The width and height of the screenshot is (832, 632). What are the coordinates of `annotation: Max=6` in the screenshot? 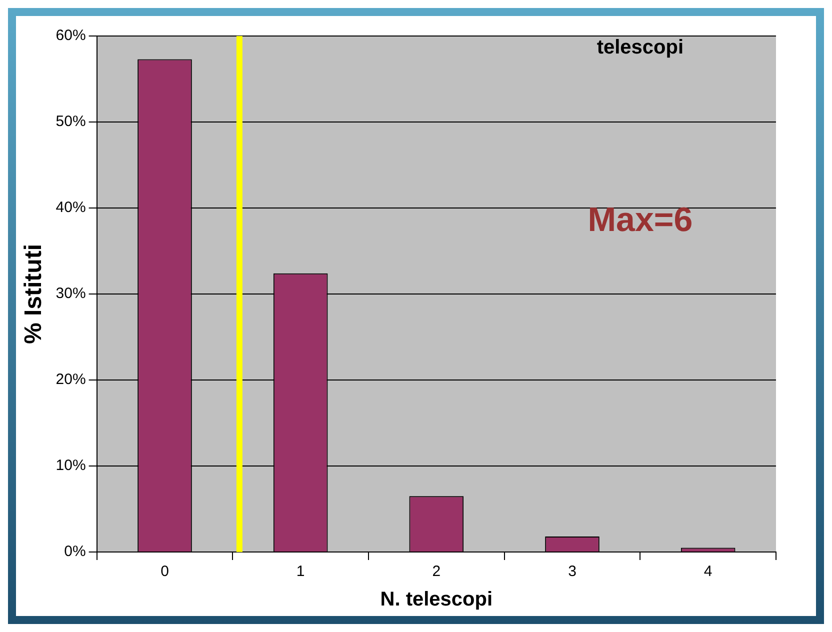 It's located at (640, 220).